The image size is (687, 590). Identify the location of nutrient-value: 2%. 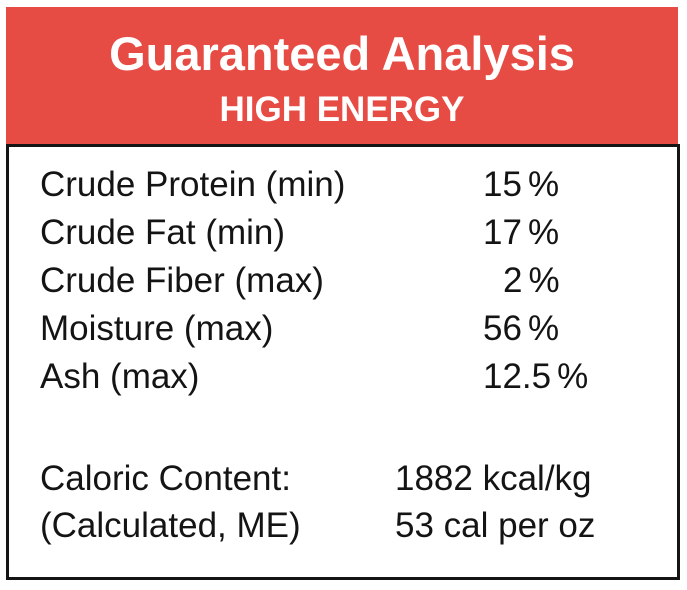
(521, 281).